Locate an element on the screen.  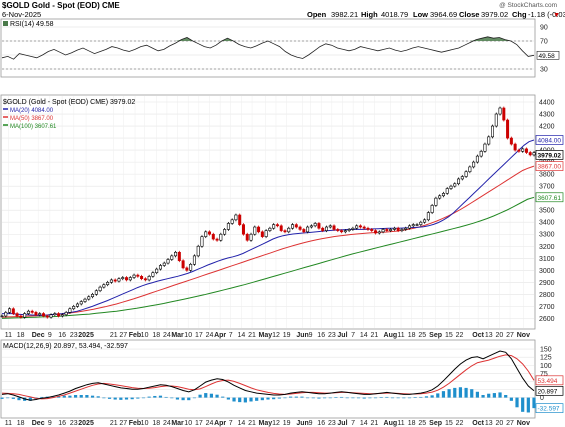
x-tick-label: 17 is located at coordinates (199, 423).